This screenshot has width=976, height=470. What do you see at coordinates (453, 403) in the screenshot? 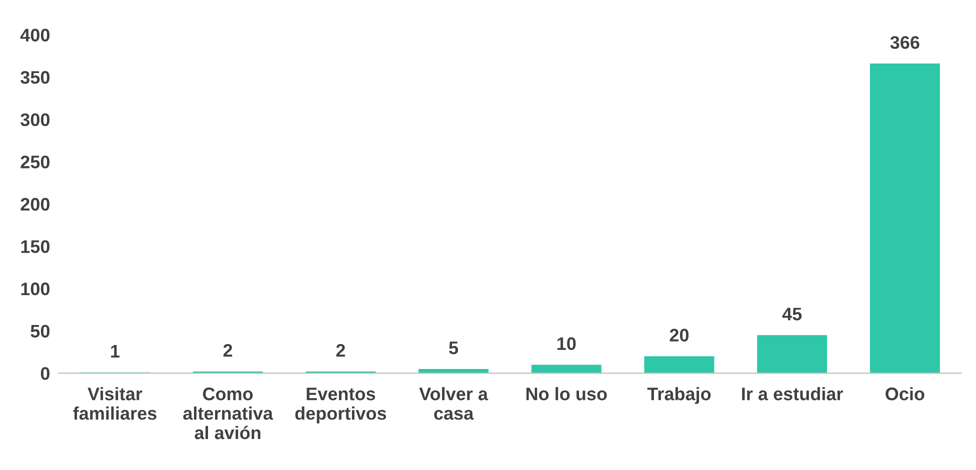
I see `x-tick-label: Volver a casa` at bounding box center [453, 403].